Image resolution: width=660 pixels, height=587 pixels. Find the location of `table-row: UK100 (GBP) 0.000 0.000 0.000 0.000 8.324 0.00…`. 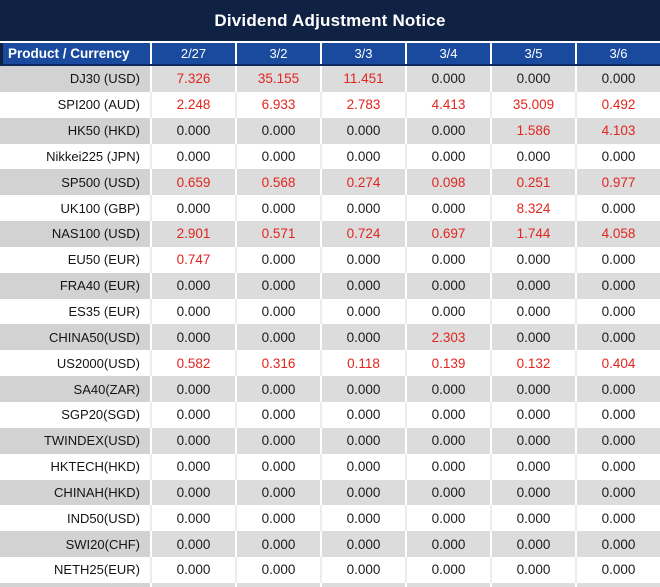

table-row: UK100 (GBP) 0.000 0.000 0.000 0.000 8.324 0.00… is located at coordinates (330, 208).